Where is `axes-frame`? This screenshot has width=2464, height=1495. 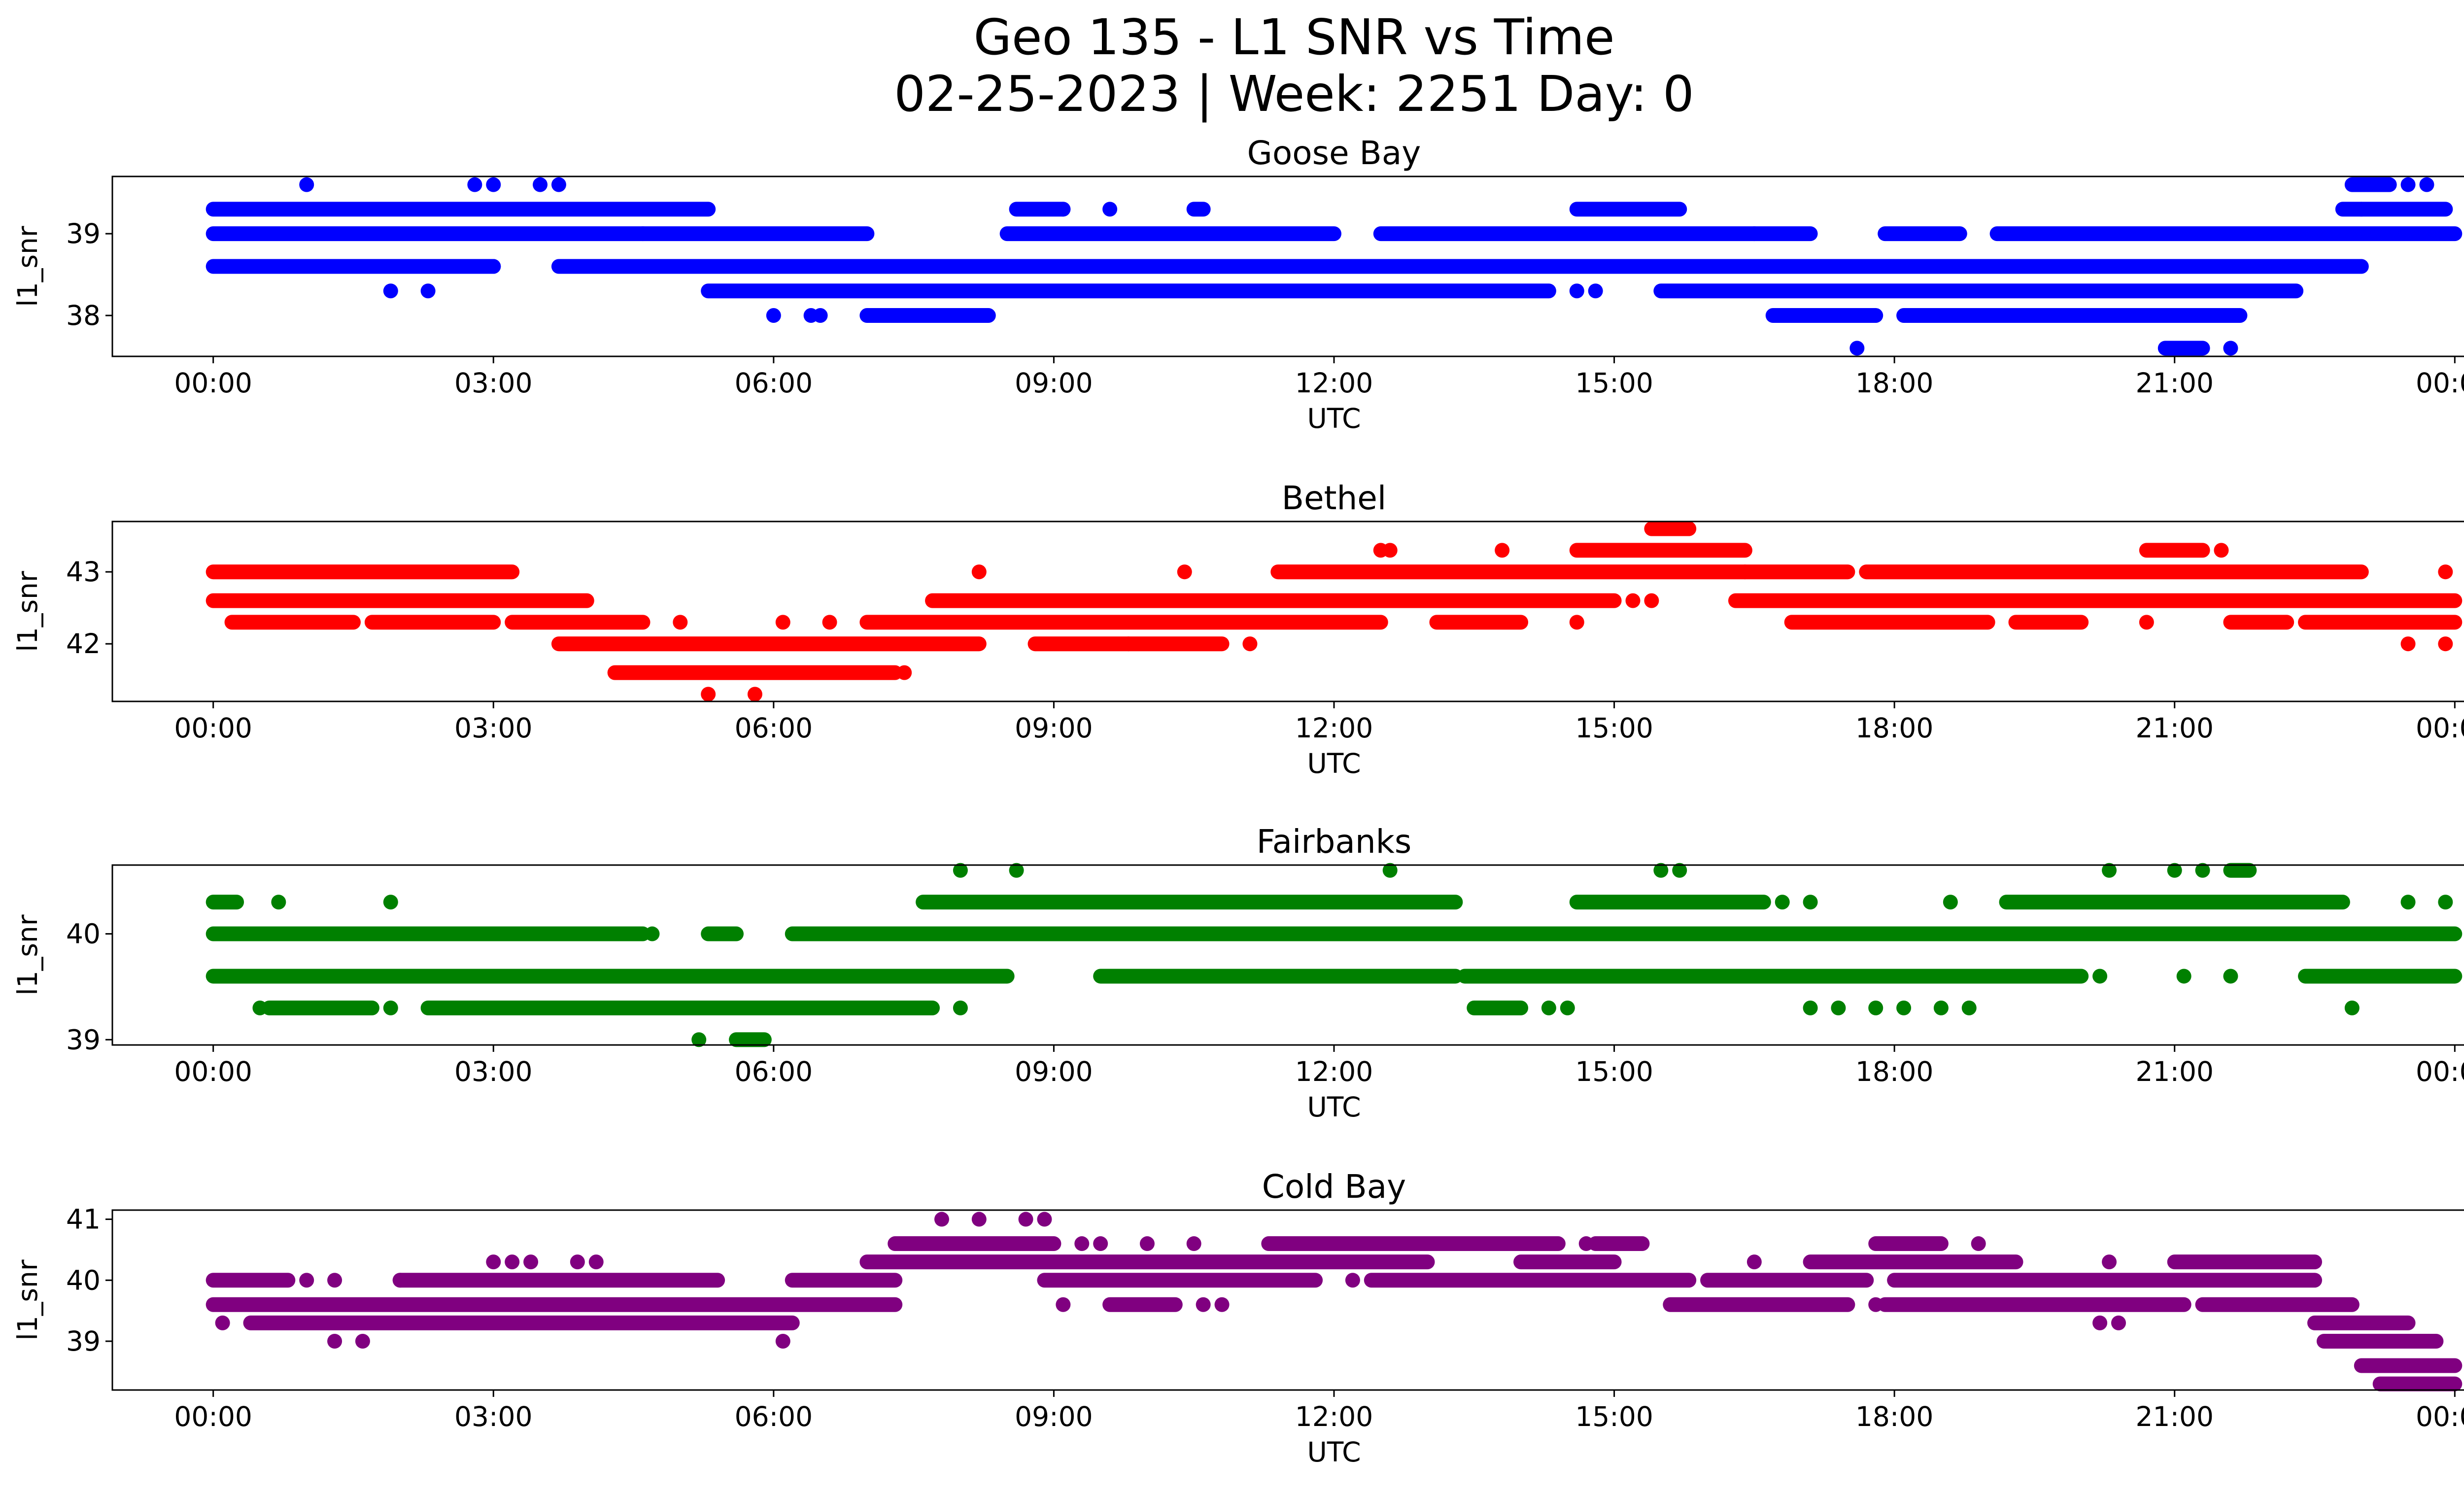 axes-frame is located at coordinates (1287, 611).